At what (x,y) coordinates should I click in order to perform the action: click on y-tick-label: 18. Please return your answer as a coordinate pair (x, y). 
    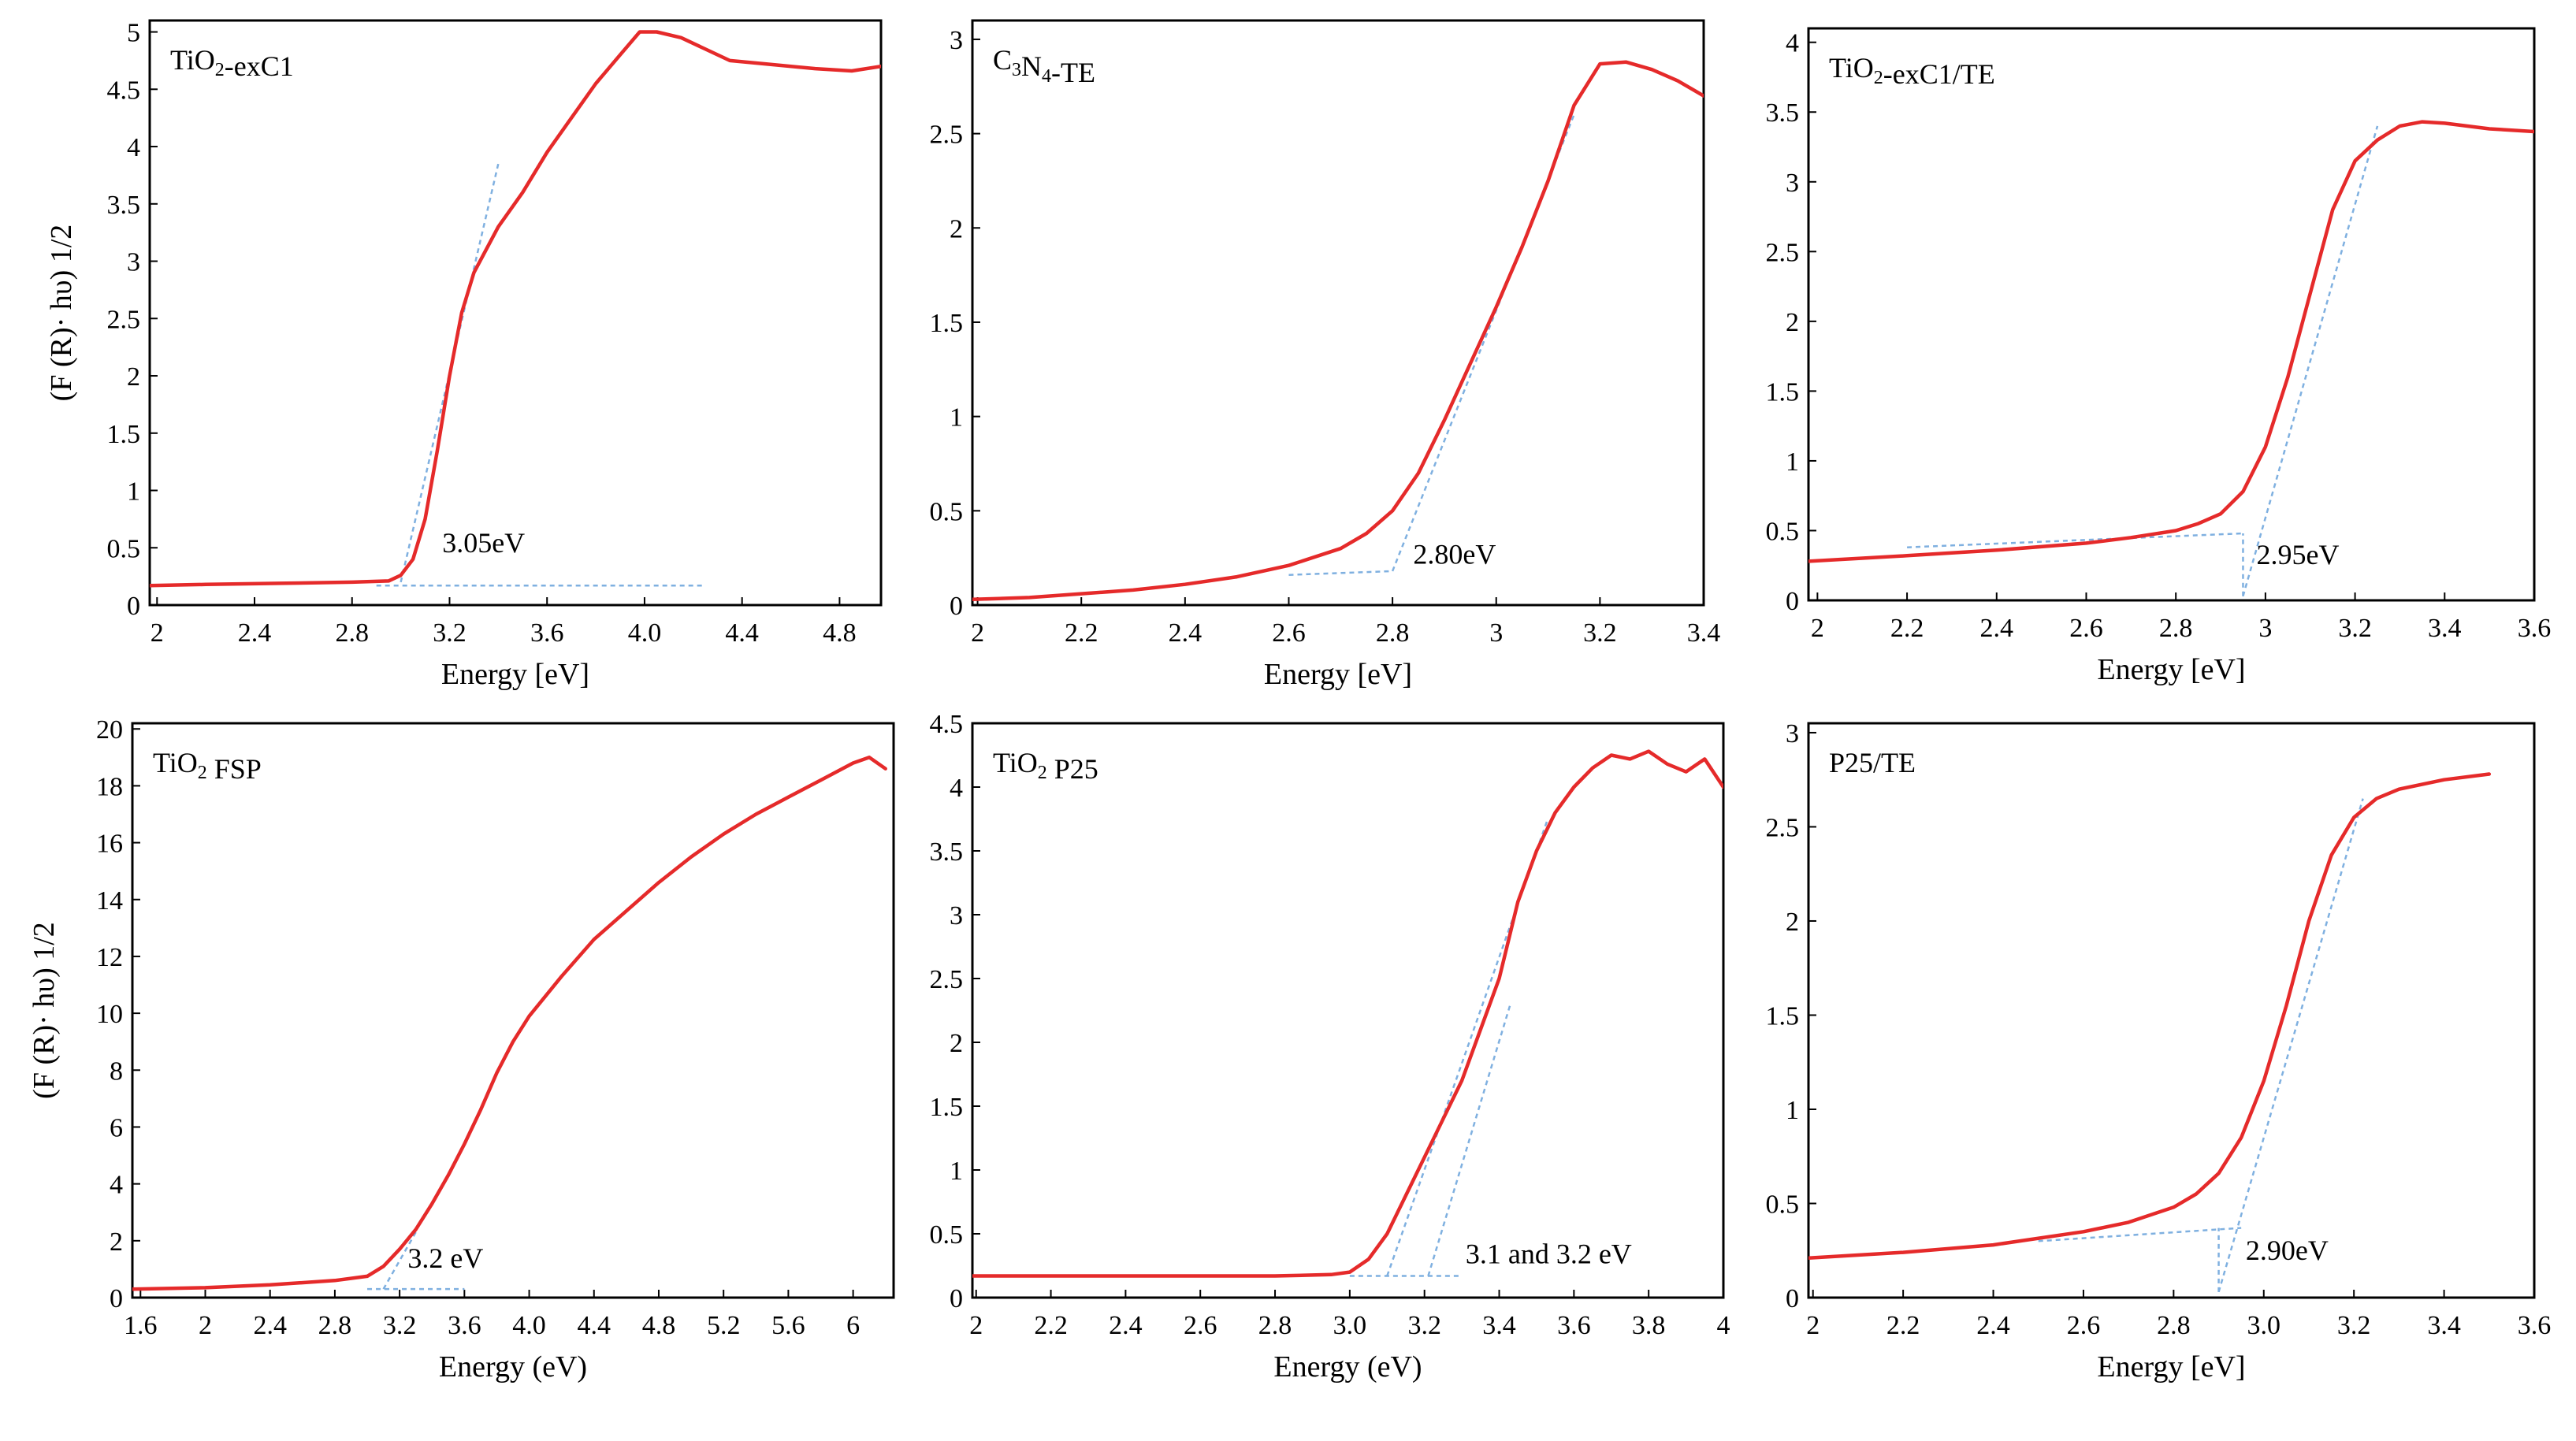
    Looking at the image, I should click on (109, 786).